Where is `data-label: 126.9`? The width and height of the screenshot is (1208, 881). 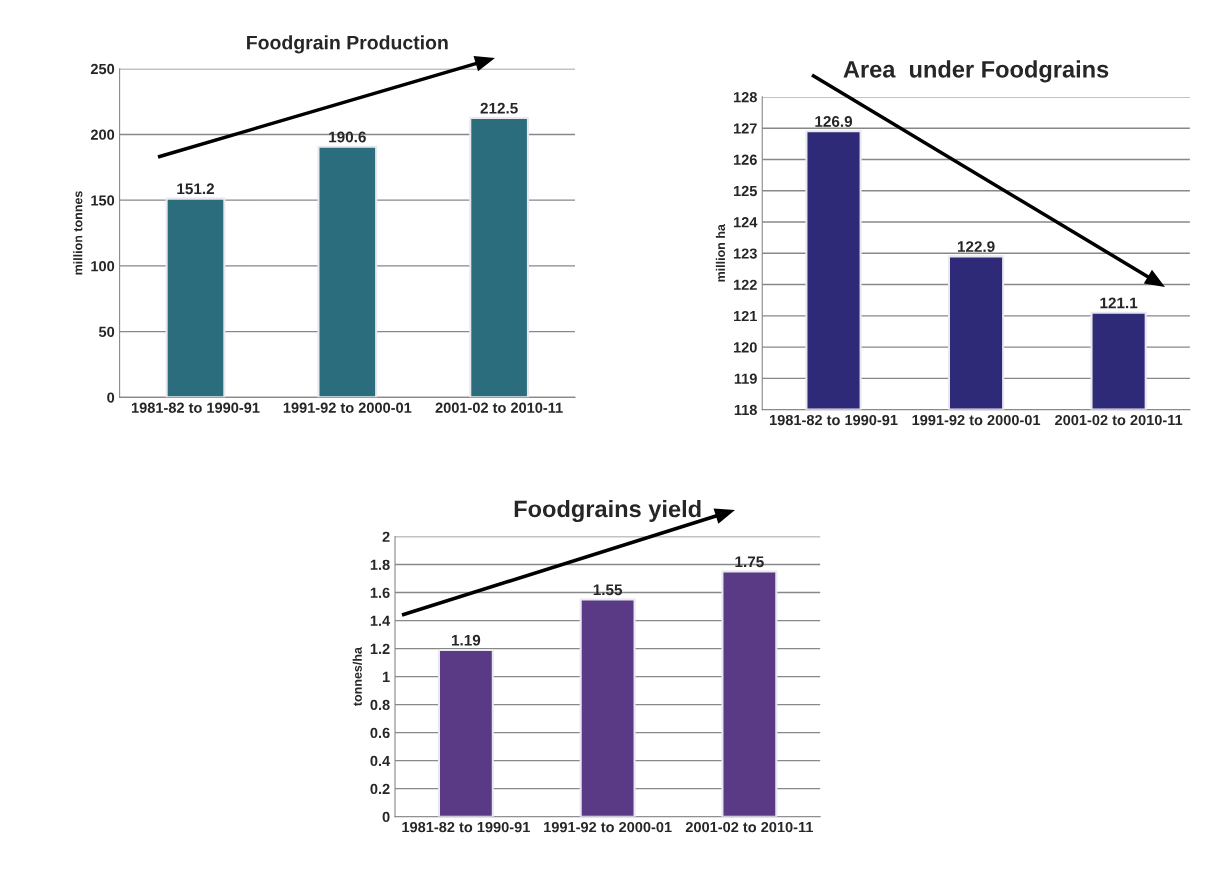
data-label: 126.9 is located at coordinates (834, 121).